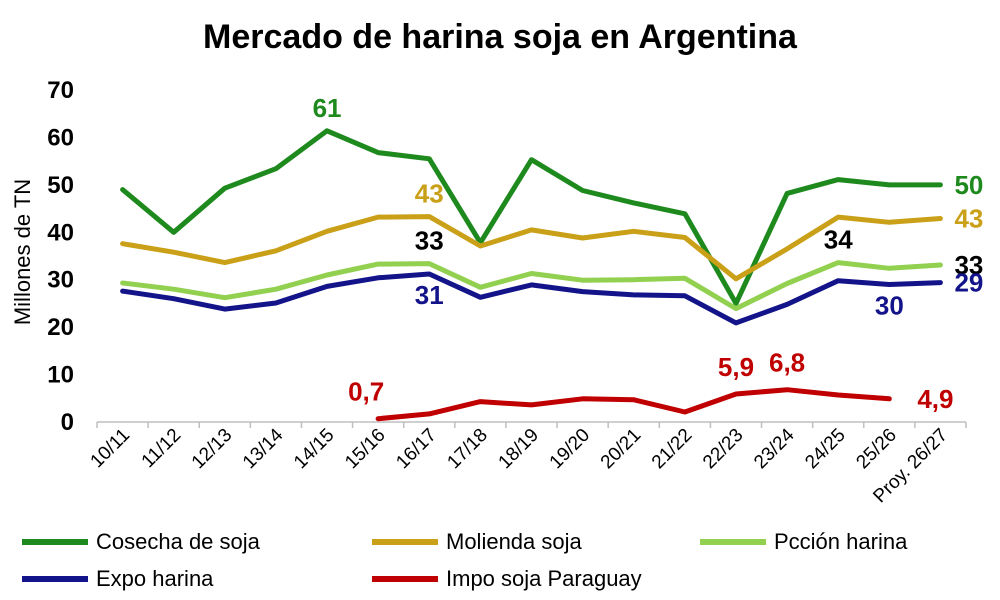 The height and width of the screenshot is (600, 1000). Describe the element at coordinates (178, 541) in the screenshot. I see `legend-label: Cosecha de soja` at that location.